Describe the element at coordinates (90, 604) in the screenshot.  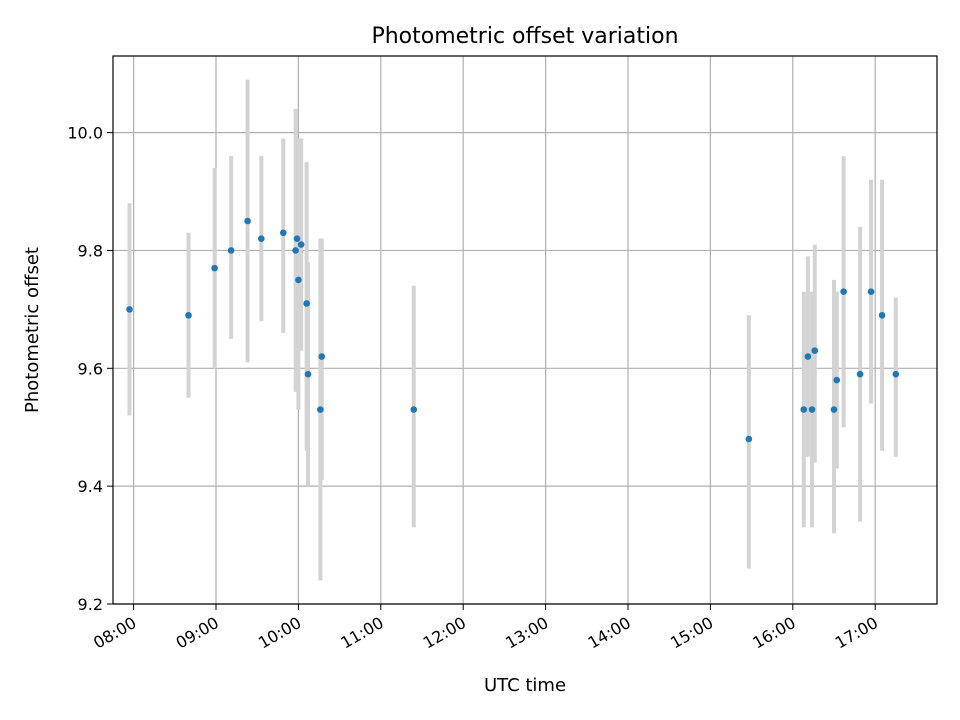
I see `y-tick-label: 9.2` at that location.